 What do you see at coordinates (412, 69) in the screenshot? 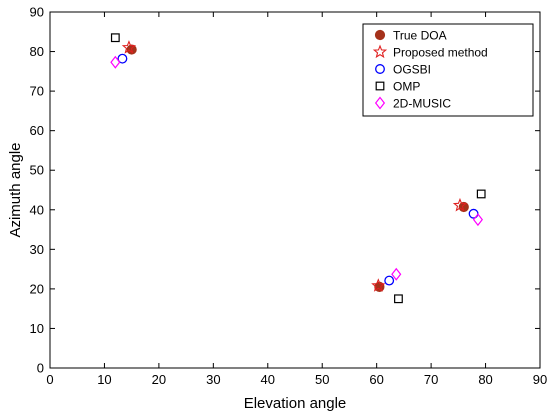
I see `legend-label-ogsbi: OGSBI` at bounding box center [412, 69].